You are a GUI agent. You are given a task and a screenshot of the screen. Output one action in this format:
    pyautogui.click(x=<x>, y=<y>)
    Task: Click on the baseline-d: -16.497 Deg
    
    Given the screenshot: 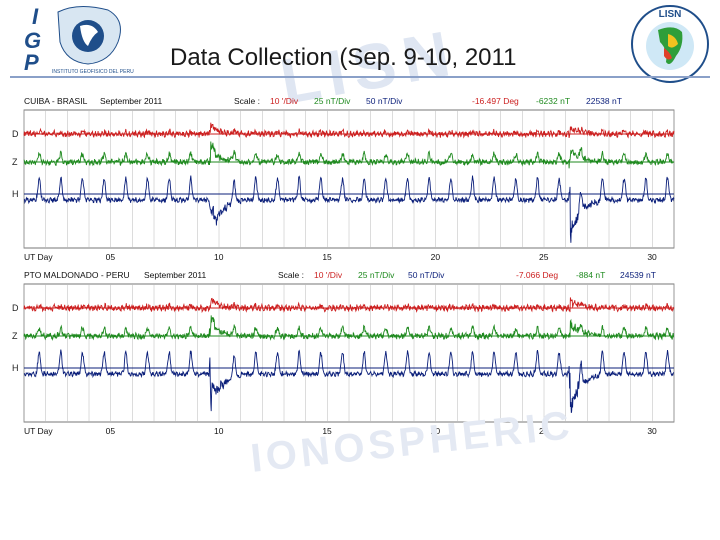 What is the action you would take?
    pyautogui.click(x=495, y=101)
    